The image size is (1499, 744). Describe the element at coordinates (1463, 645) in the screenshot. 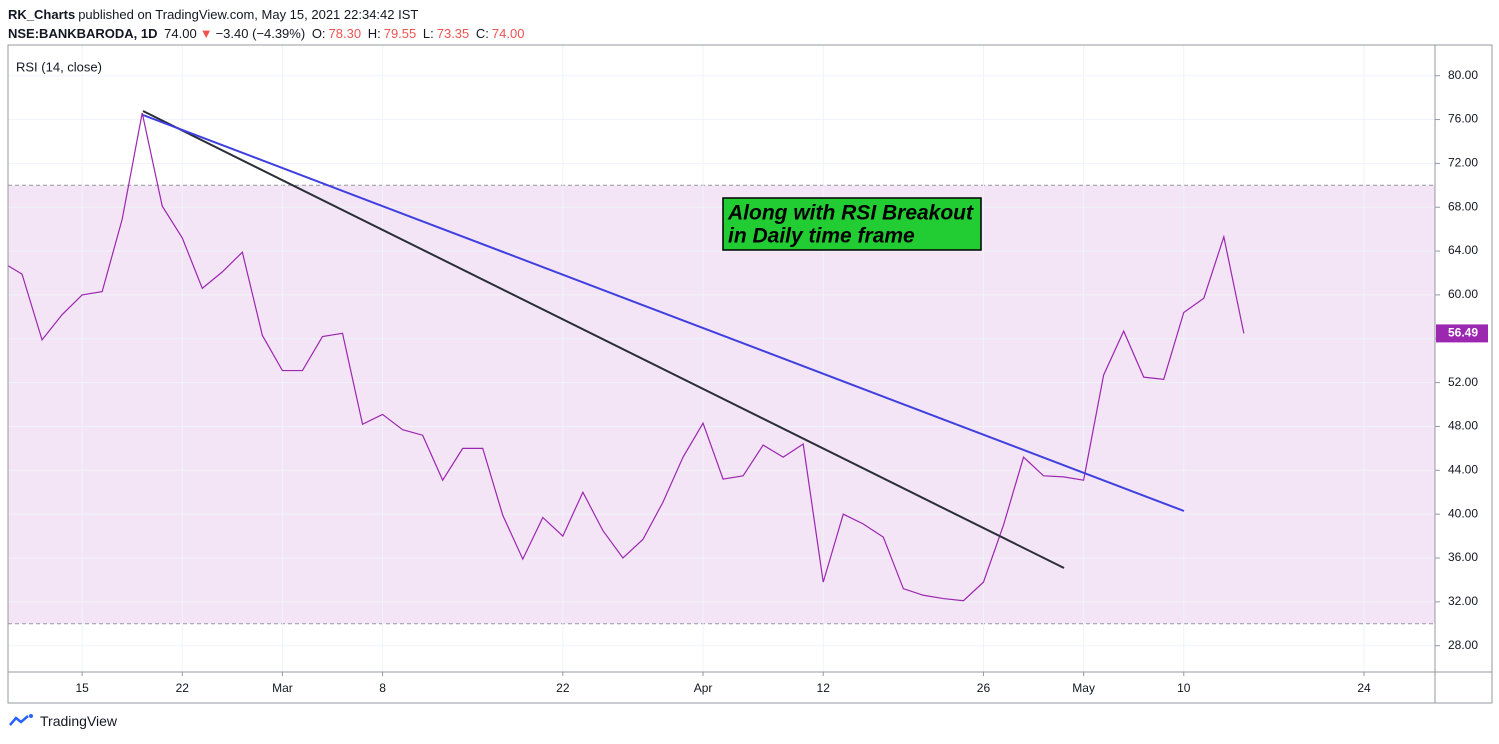

I see `y-tick-label: 28.00` at that location.